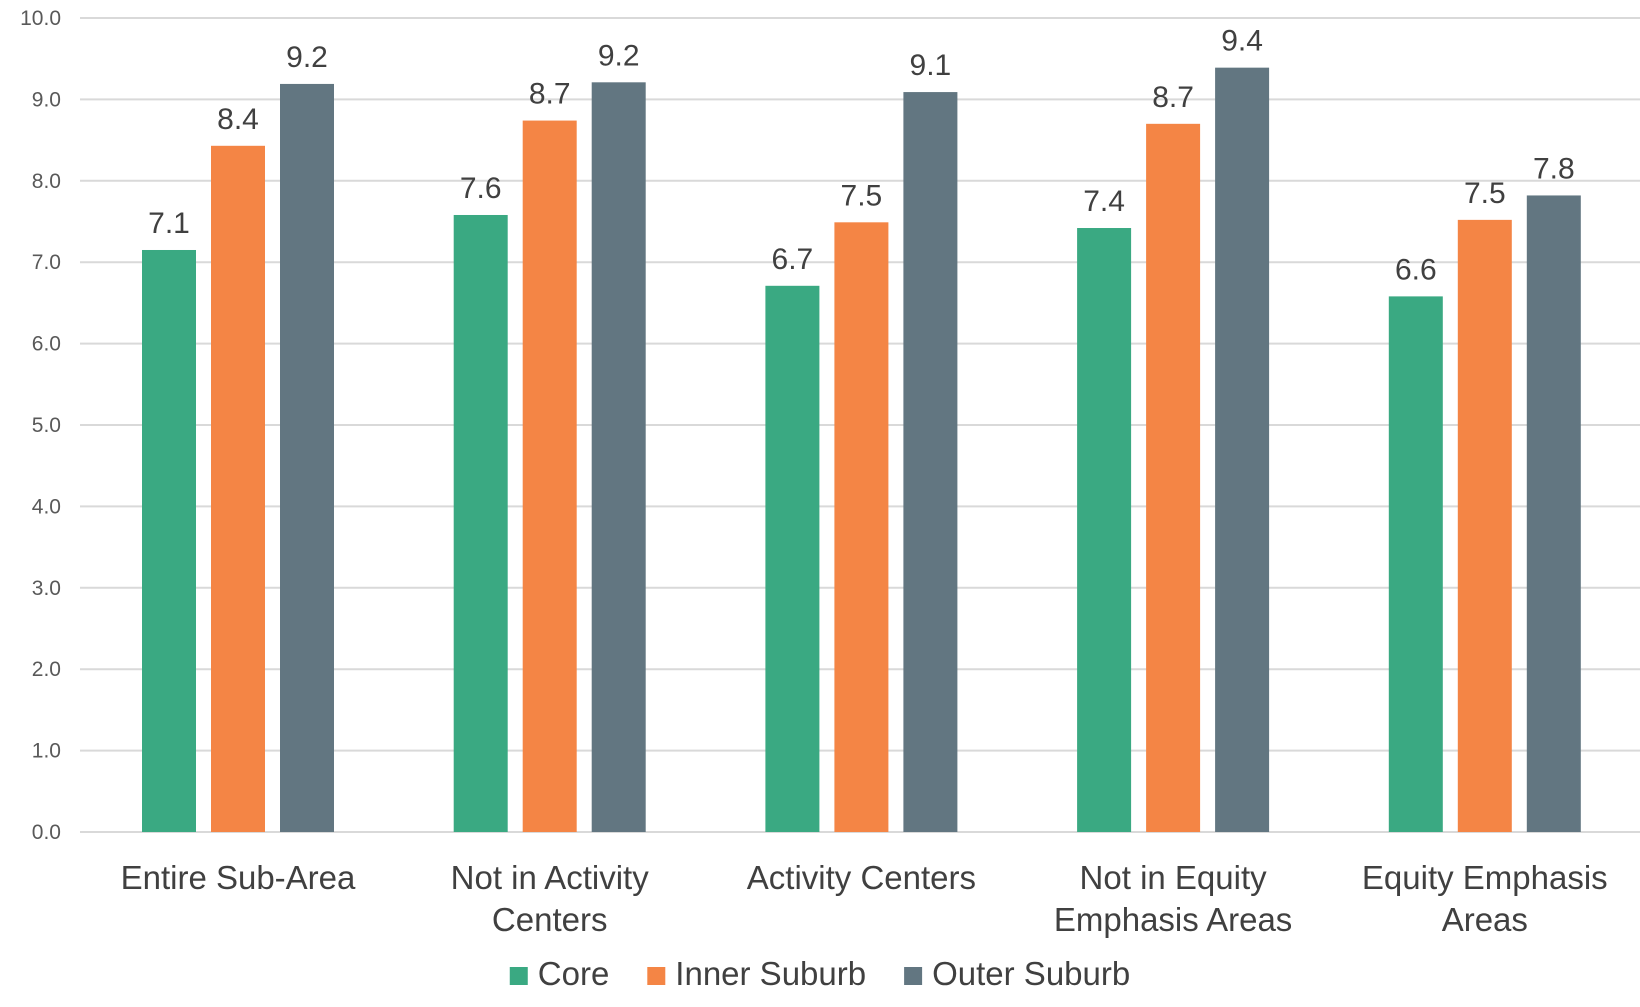 The width and height of the screenshot is (1640, 1007). I want to click on x-category-label: Activity Centers, so click(861, 877).